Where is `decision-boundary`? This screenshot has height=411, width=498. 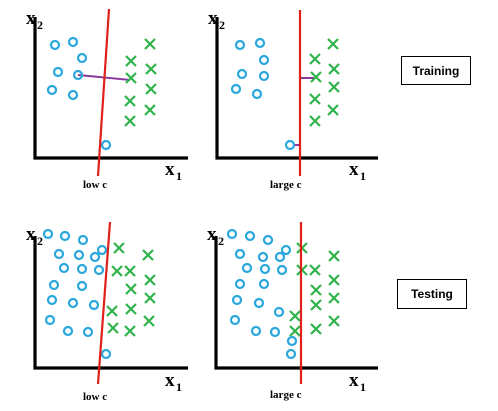 decision-boundary is located at coordinates (103, 92).